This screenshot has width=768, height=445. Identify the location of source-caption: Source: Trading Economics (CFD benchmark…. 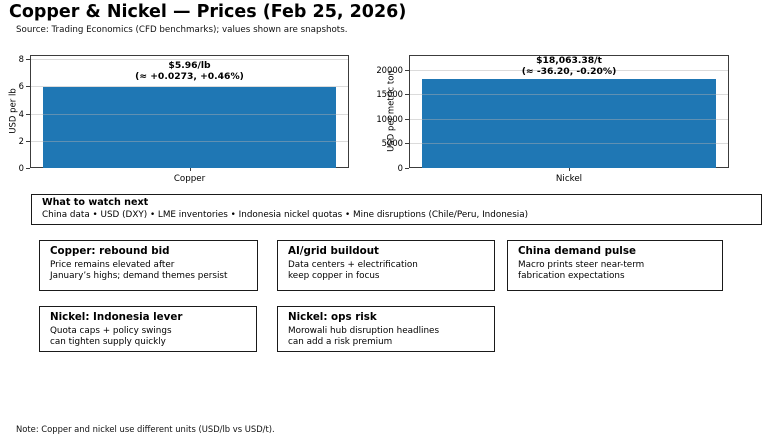
(182, 30).